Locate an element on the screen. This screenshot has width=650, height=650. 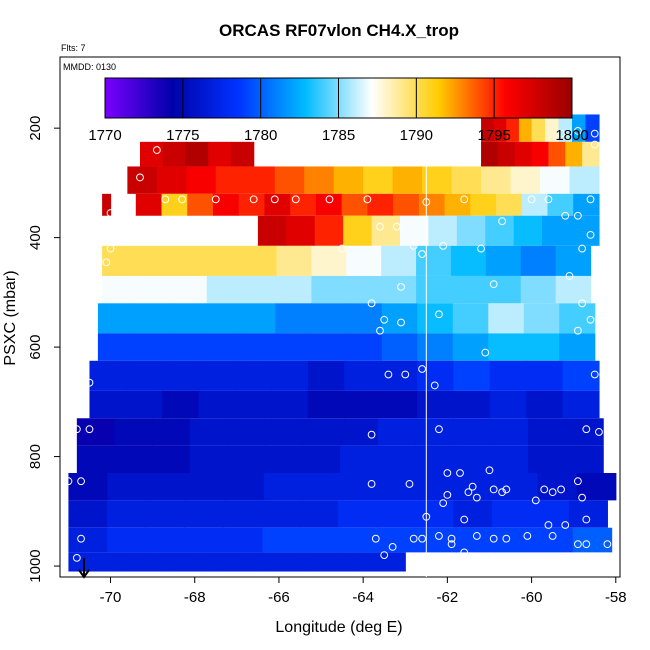
x-tick-label: -66 is located at coordinates (279, 597).